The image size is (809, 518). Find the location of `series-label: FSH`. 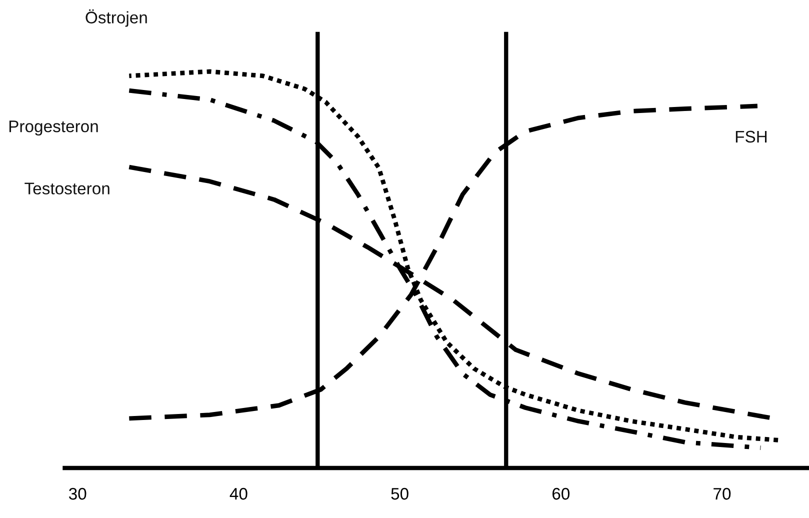

series-label: FSH is located at coordinates (751, 136).